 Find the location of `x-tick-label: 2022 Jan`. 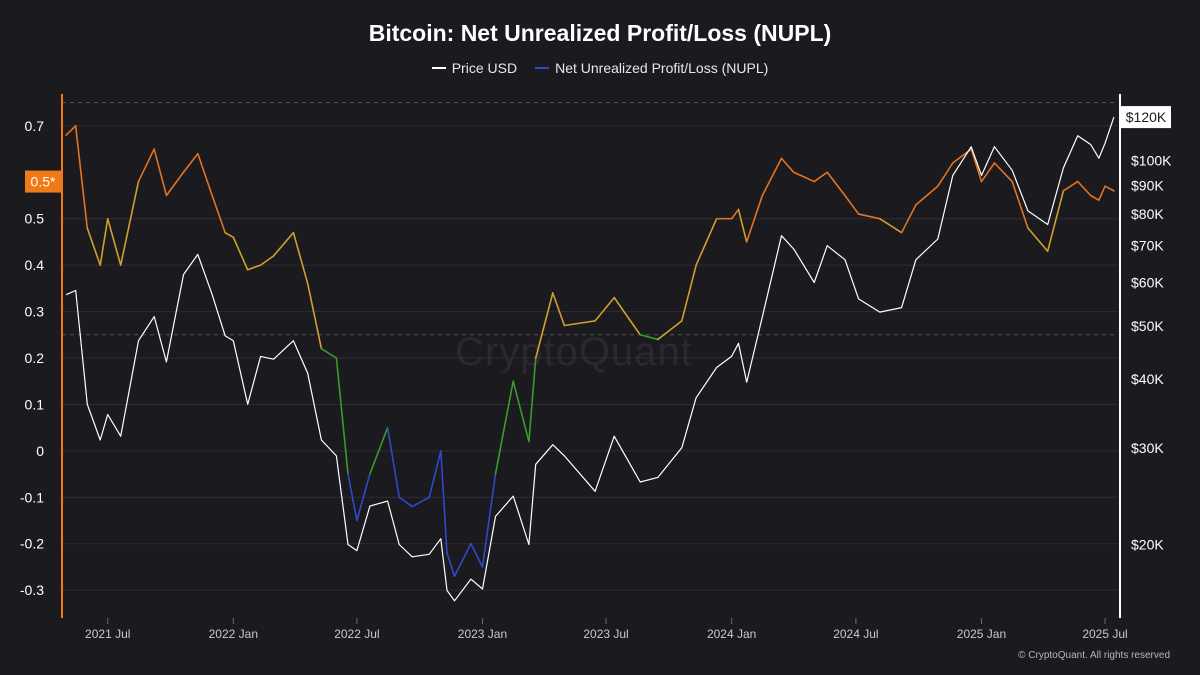

x-tick-label: 2022 Jan is located at coordinates (233, 634).